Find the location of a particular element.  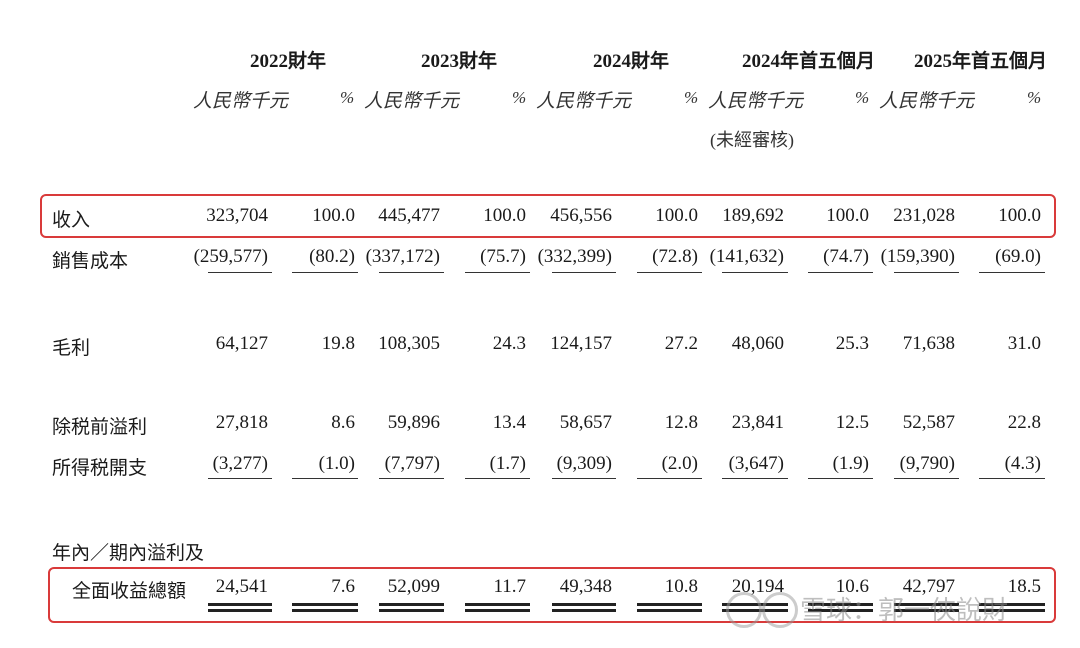

table-cell: (332,399) is located at coordinates (574, 256).